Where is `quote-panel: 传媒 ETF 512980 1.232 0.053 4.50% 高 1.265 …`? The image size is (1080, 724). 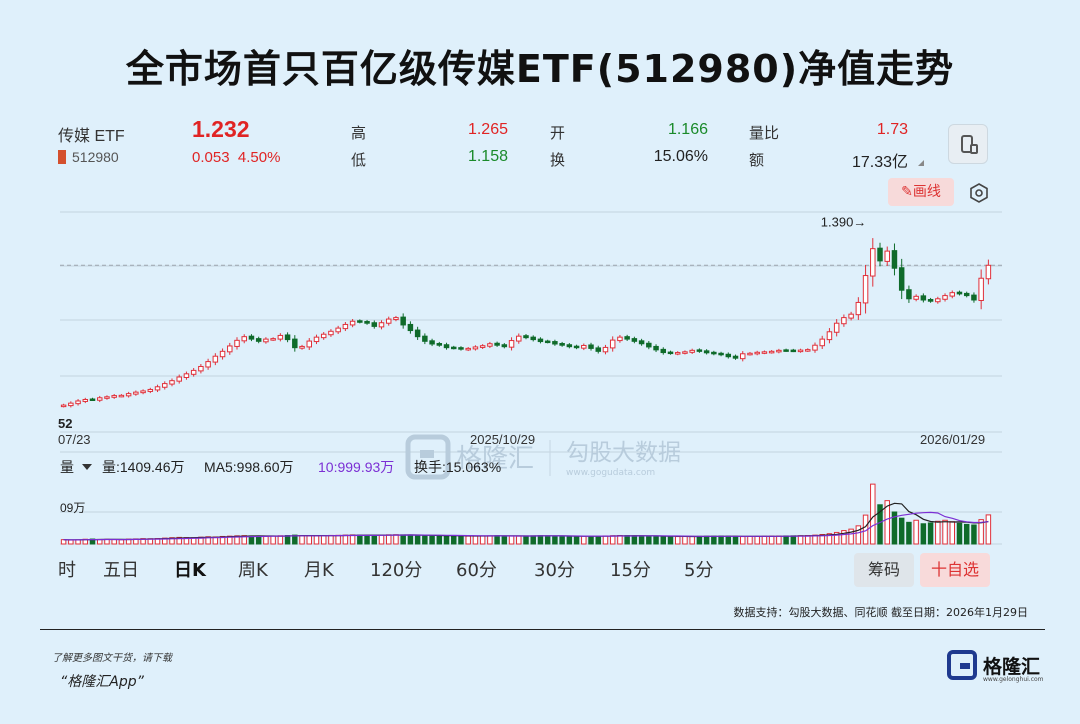 quote-panel: 传媒 ETF 512980 1.232 0.053 4.50% 高 1.265 … is located at coordinates (528, 146).